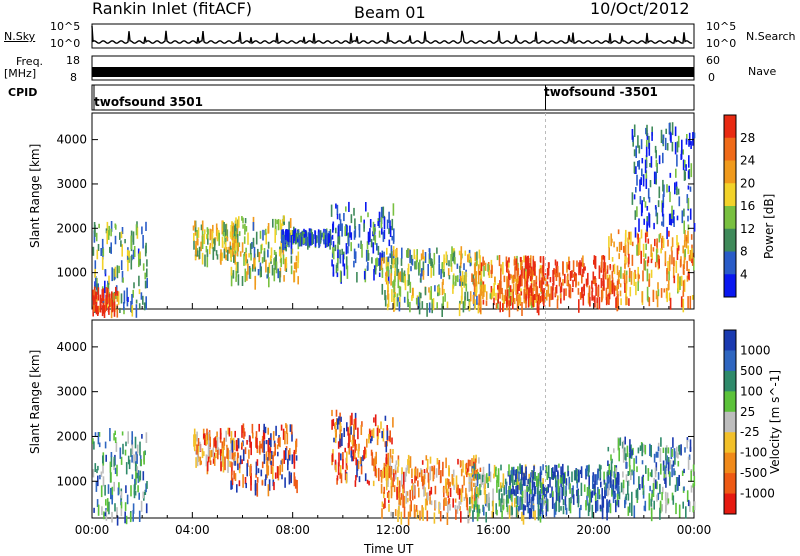 The height and width of the screenshot is (556, 800). What do you see at coordinates (23, 92) in the screenshot?
I see `cpid-label: CPID` at bounding box center [23, 92].